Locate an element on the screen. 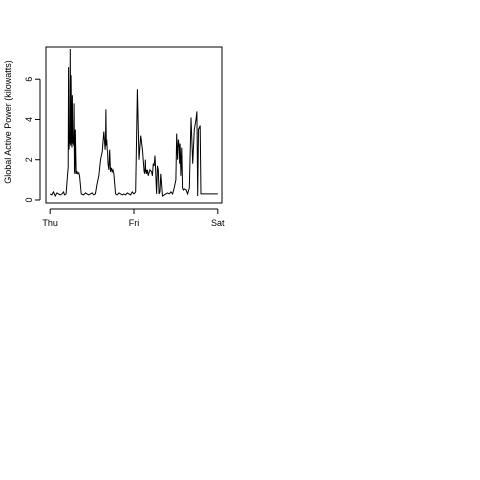 Image resolution: width=480 pixels, height=480 pixels. x-tick-label: Fri is located at coordinates (134, 223).